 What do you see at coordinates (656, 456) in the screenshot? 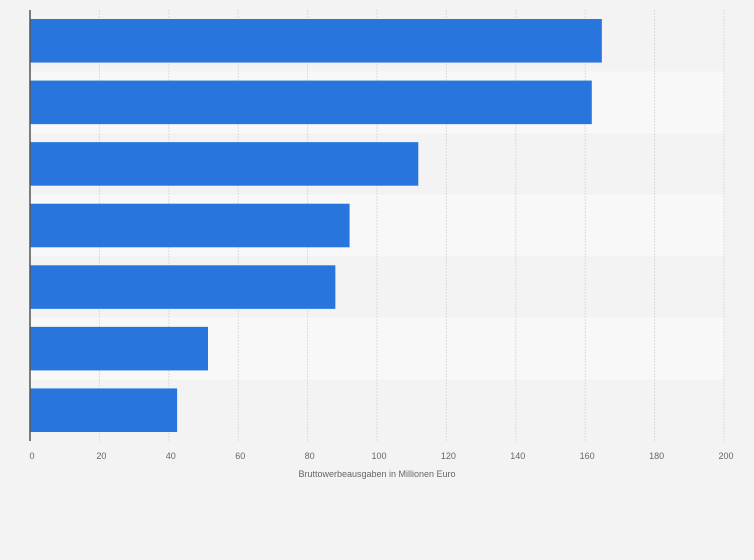
I see `x-tick-label: 180` at bounding box center [656, 456].